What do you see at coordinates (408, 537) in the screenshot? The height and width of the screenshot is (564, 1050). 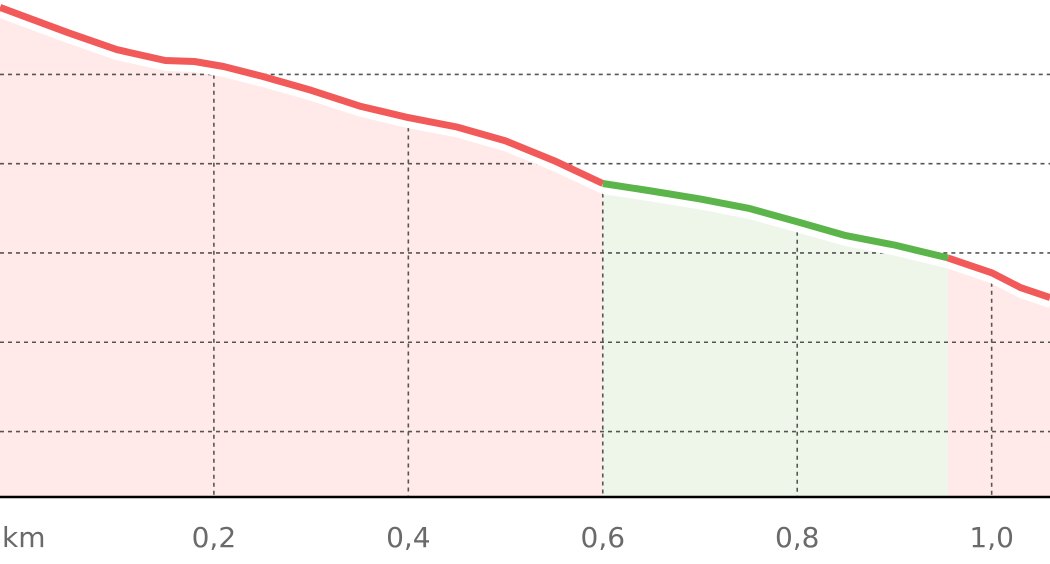 I see `x-tick-label: 0,4` at bounding box center [408, 537].